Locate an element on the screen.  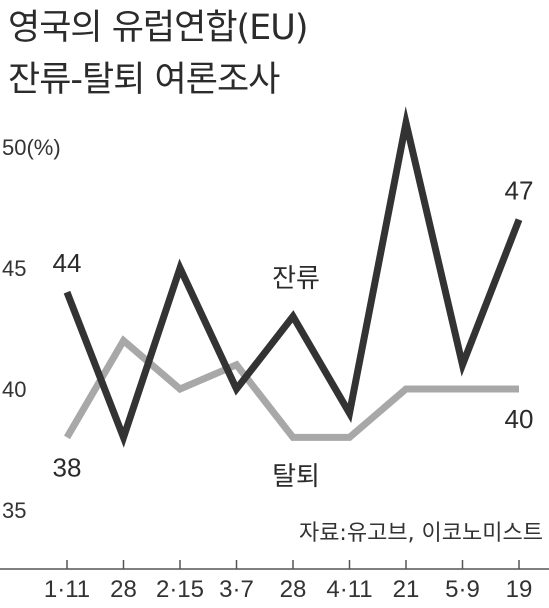
data-label: 47 is located at coordinates (519, 191).